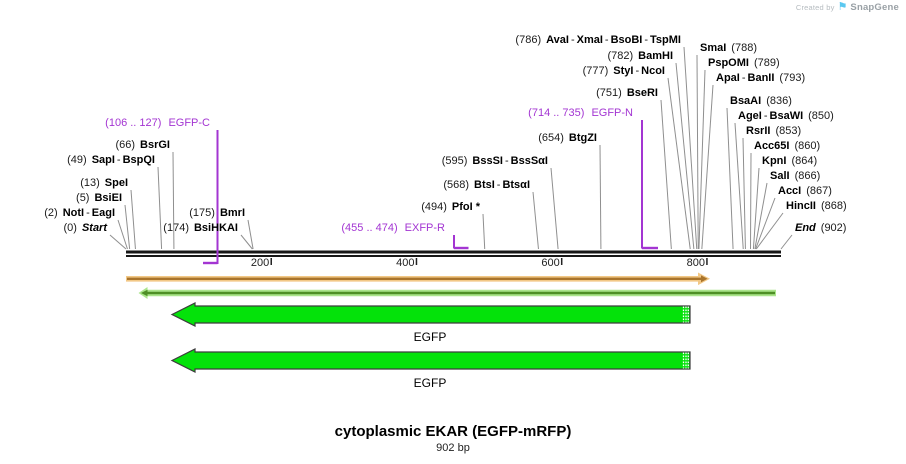  Describe the element at coordinates (217, 213) in the screenshot. I see `enzyme-label-BmrI: (175) BmrI` at that location.